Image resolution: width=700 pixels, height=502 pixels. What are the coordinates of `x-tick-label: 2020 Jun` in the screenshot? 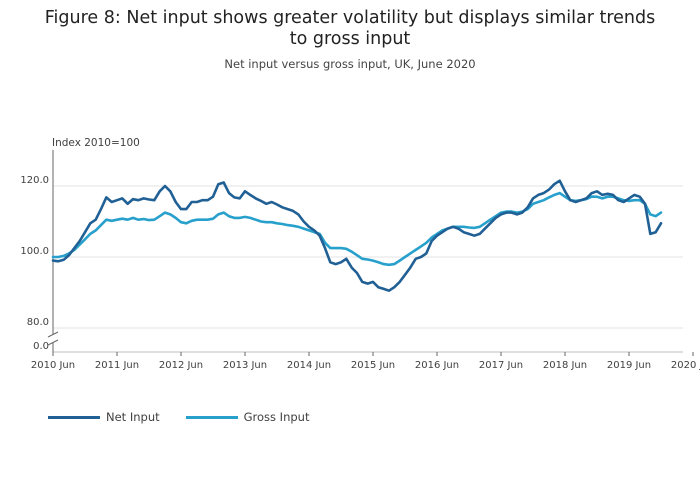 It's located at (685, 365).